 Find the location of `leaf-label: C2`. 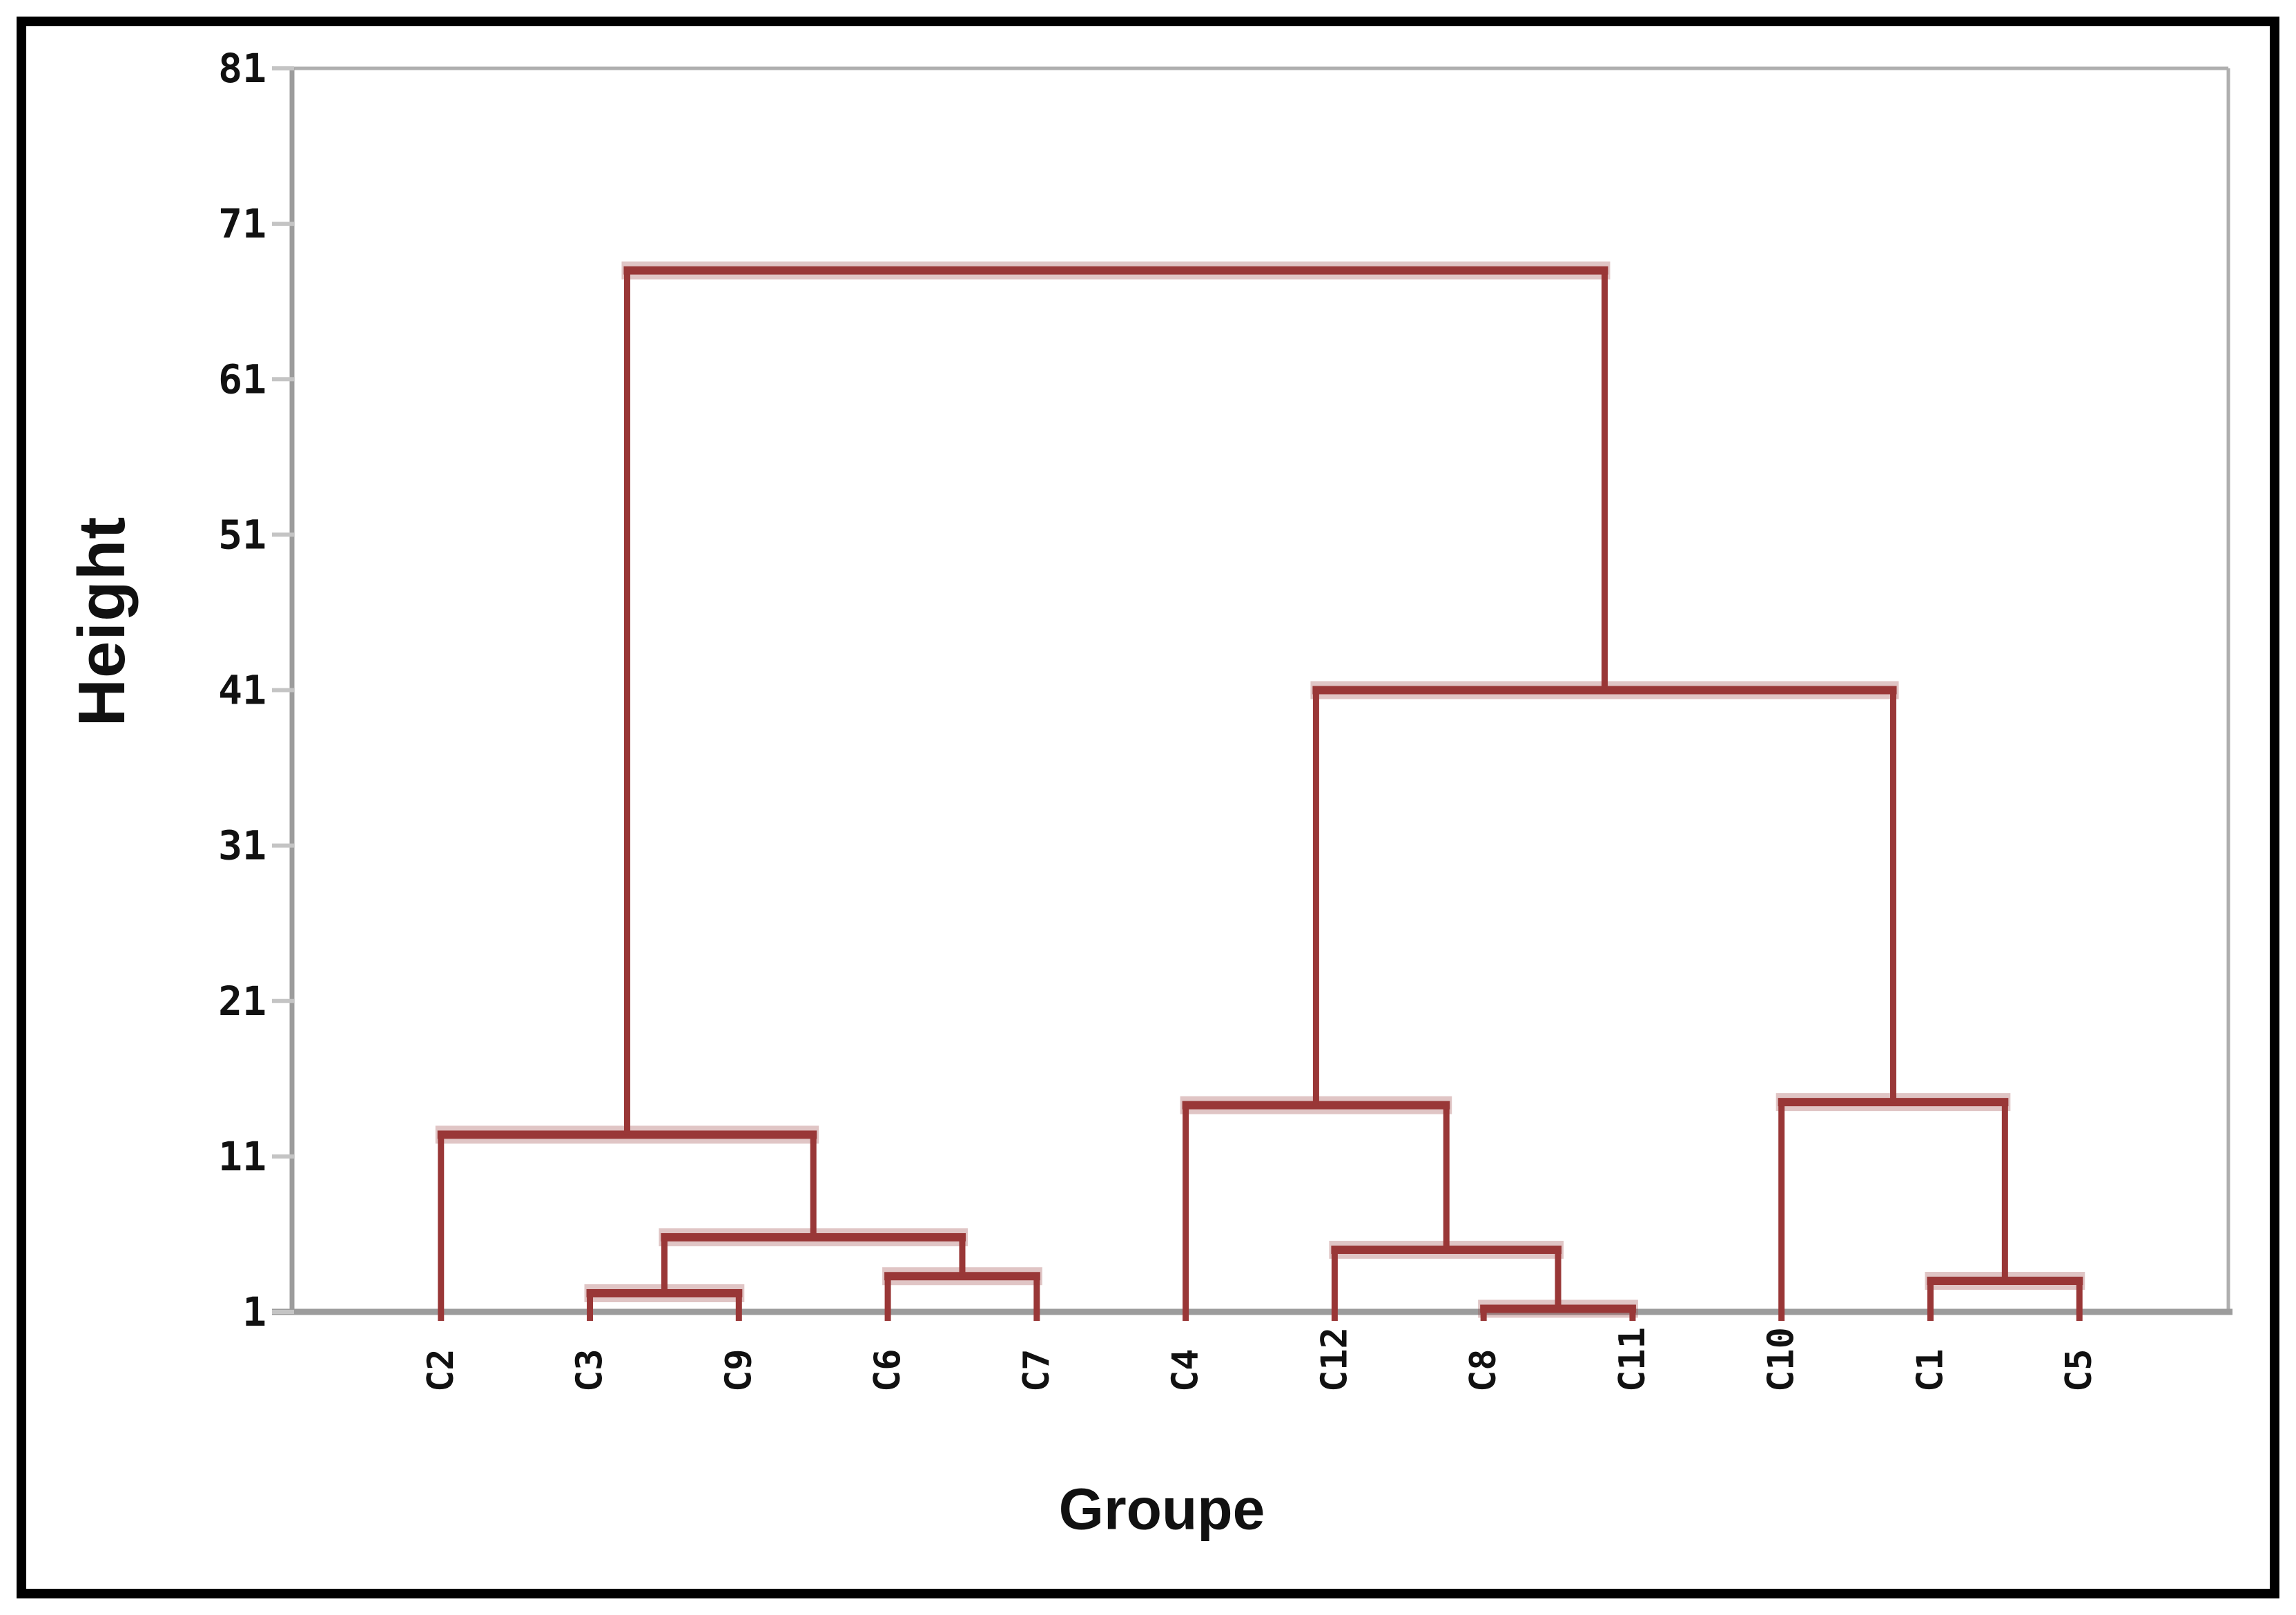

leaf-label: C2 is located at coordinates (441, 1370).